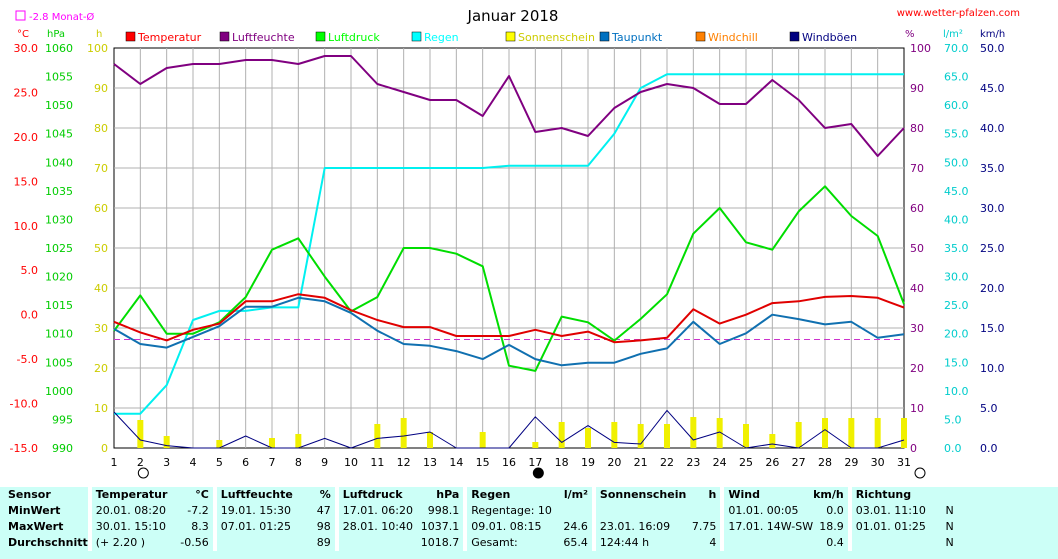  Describe the element at coordinates (193, 462) in the screenshot. I see `day-tick-label: 4` at that location.